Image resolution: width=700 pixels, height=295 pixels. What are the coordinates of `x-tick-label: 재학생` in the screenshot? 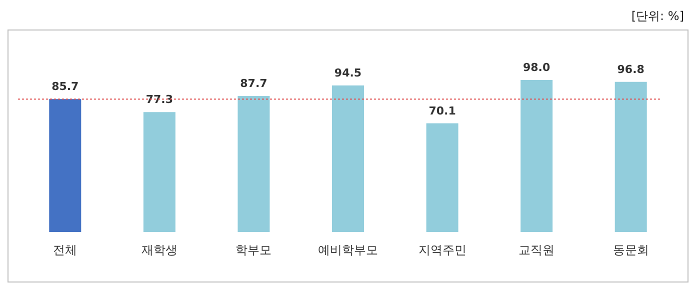 It's located at (159, 250).